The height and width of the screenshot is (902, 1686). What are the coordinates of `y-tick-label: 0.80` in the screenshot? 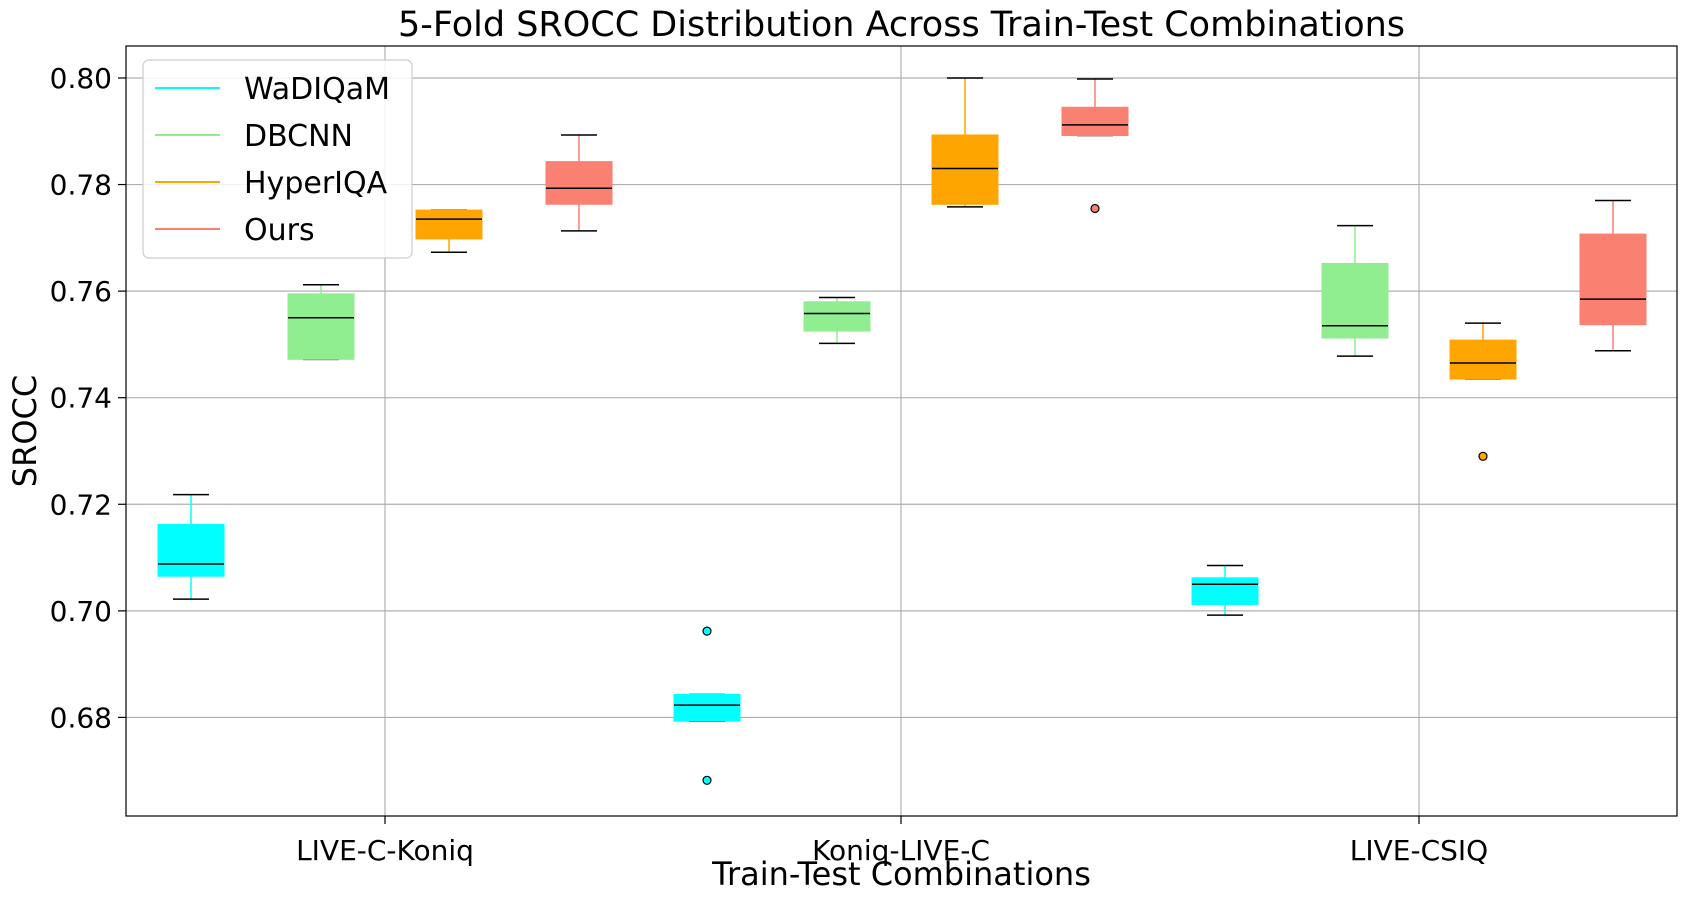 It's located at (81, 78).